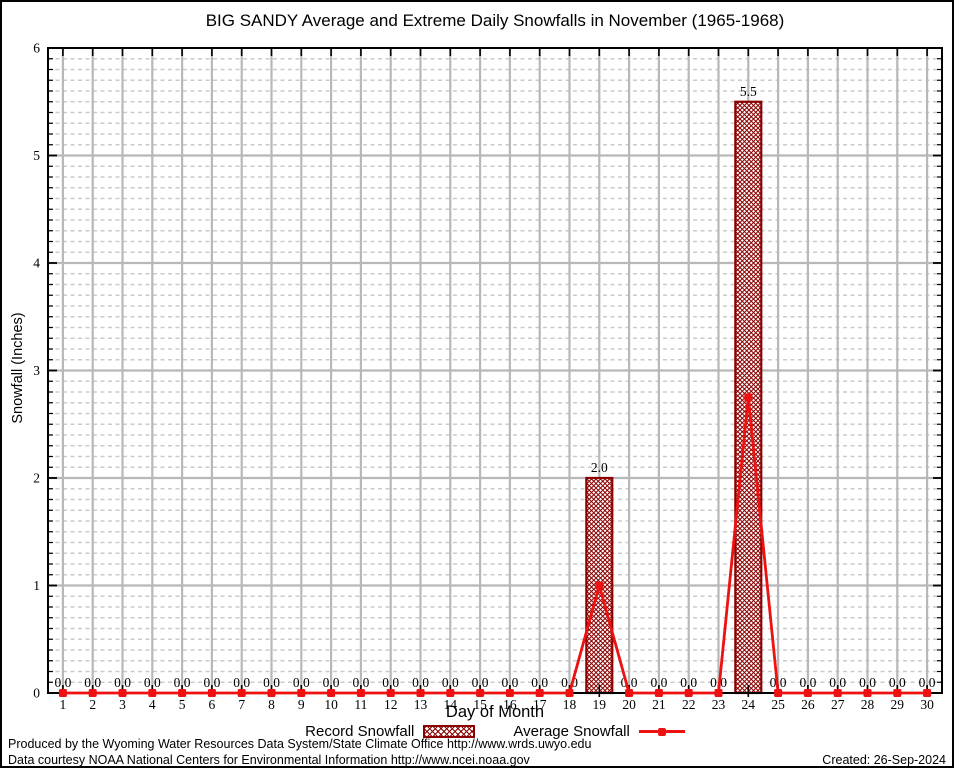  I want to click on x-tick-label: 2, so click(92, 704).